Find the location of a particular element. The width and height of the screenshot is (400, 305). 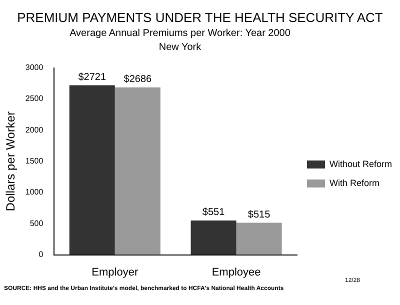

text: $2686 is located at coordinates (138, 80).